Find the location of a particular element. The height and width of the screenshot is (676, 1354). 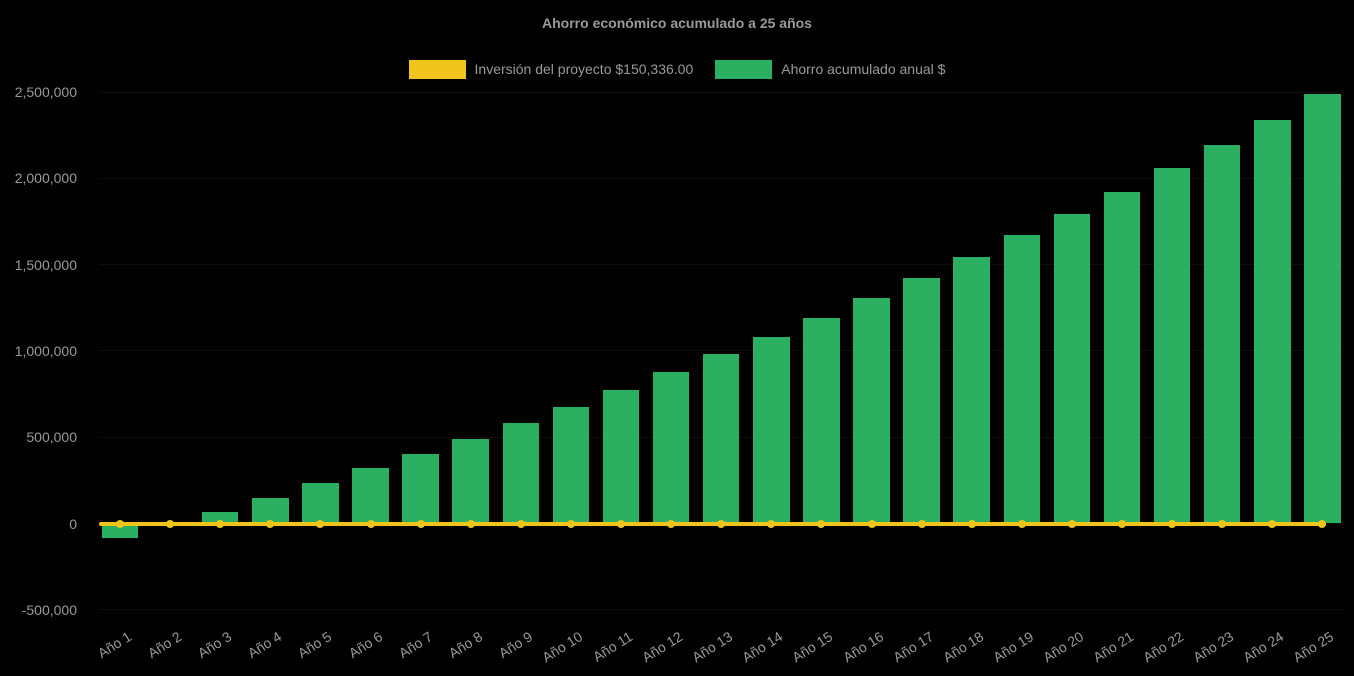

gridline-2,500,000 is located at coordinates (722, 92).